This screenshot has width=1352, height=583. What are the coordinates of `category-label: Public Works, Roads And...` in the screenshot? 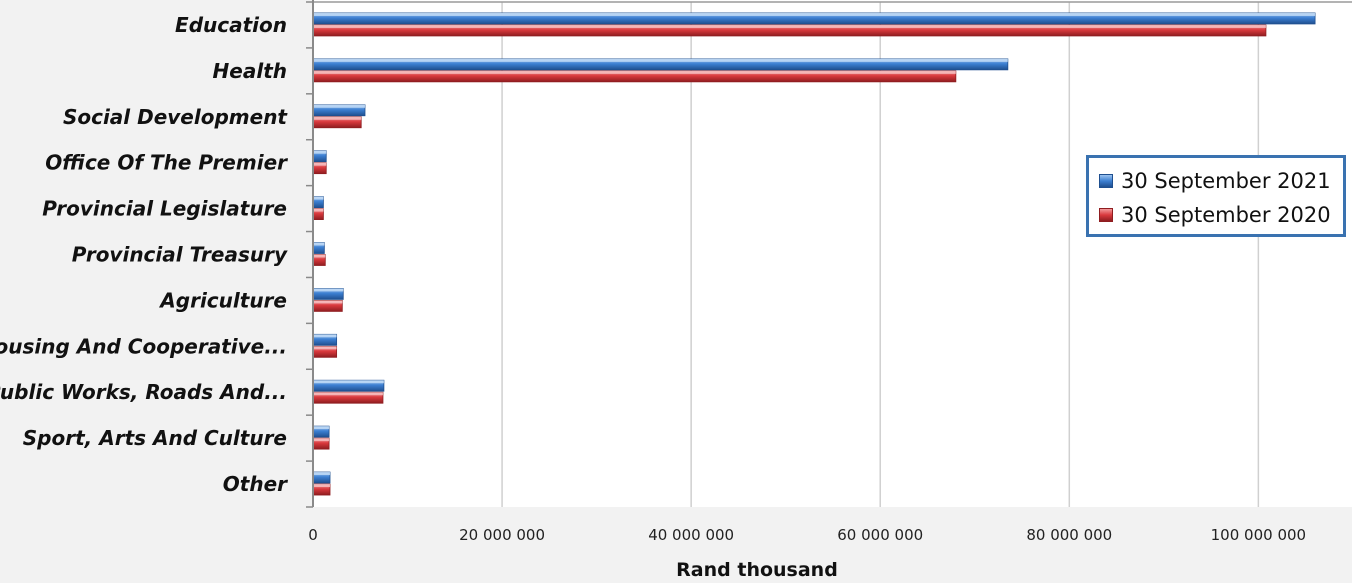 It's located at (143, 392).